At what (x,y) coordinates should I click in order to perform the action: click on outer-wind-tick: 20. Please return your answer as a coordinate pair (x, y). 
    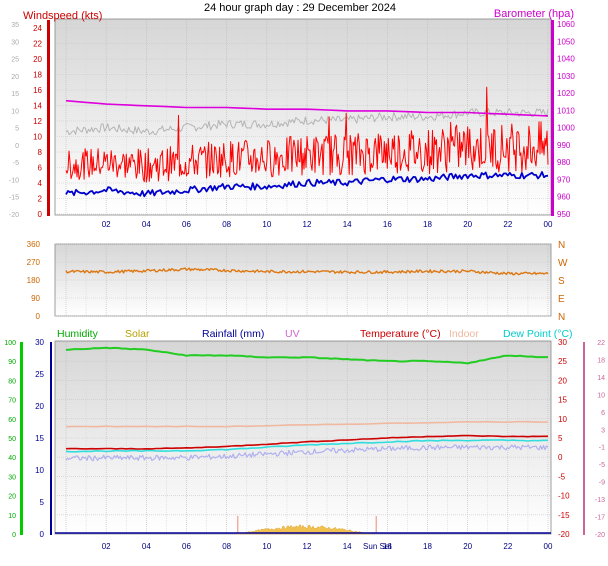
    Looking at the image, I should click on (15, 77).